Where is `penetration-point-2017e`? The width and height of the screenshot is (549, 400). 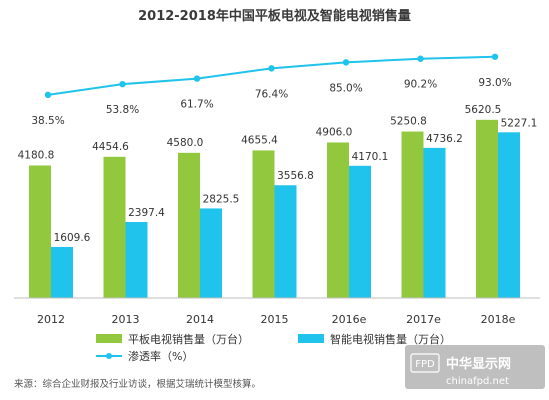 penetration-point-2017e is located at coordinates (420, 58).